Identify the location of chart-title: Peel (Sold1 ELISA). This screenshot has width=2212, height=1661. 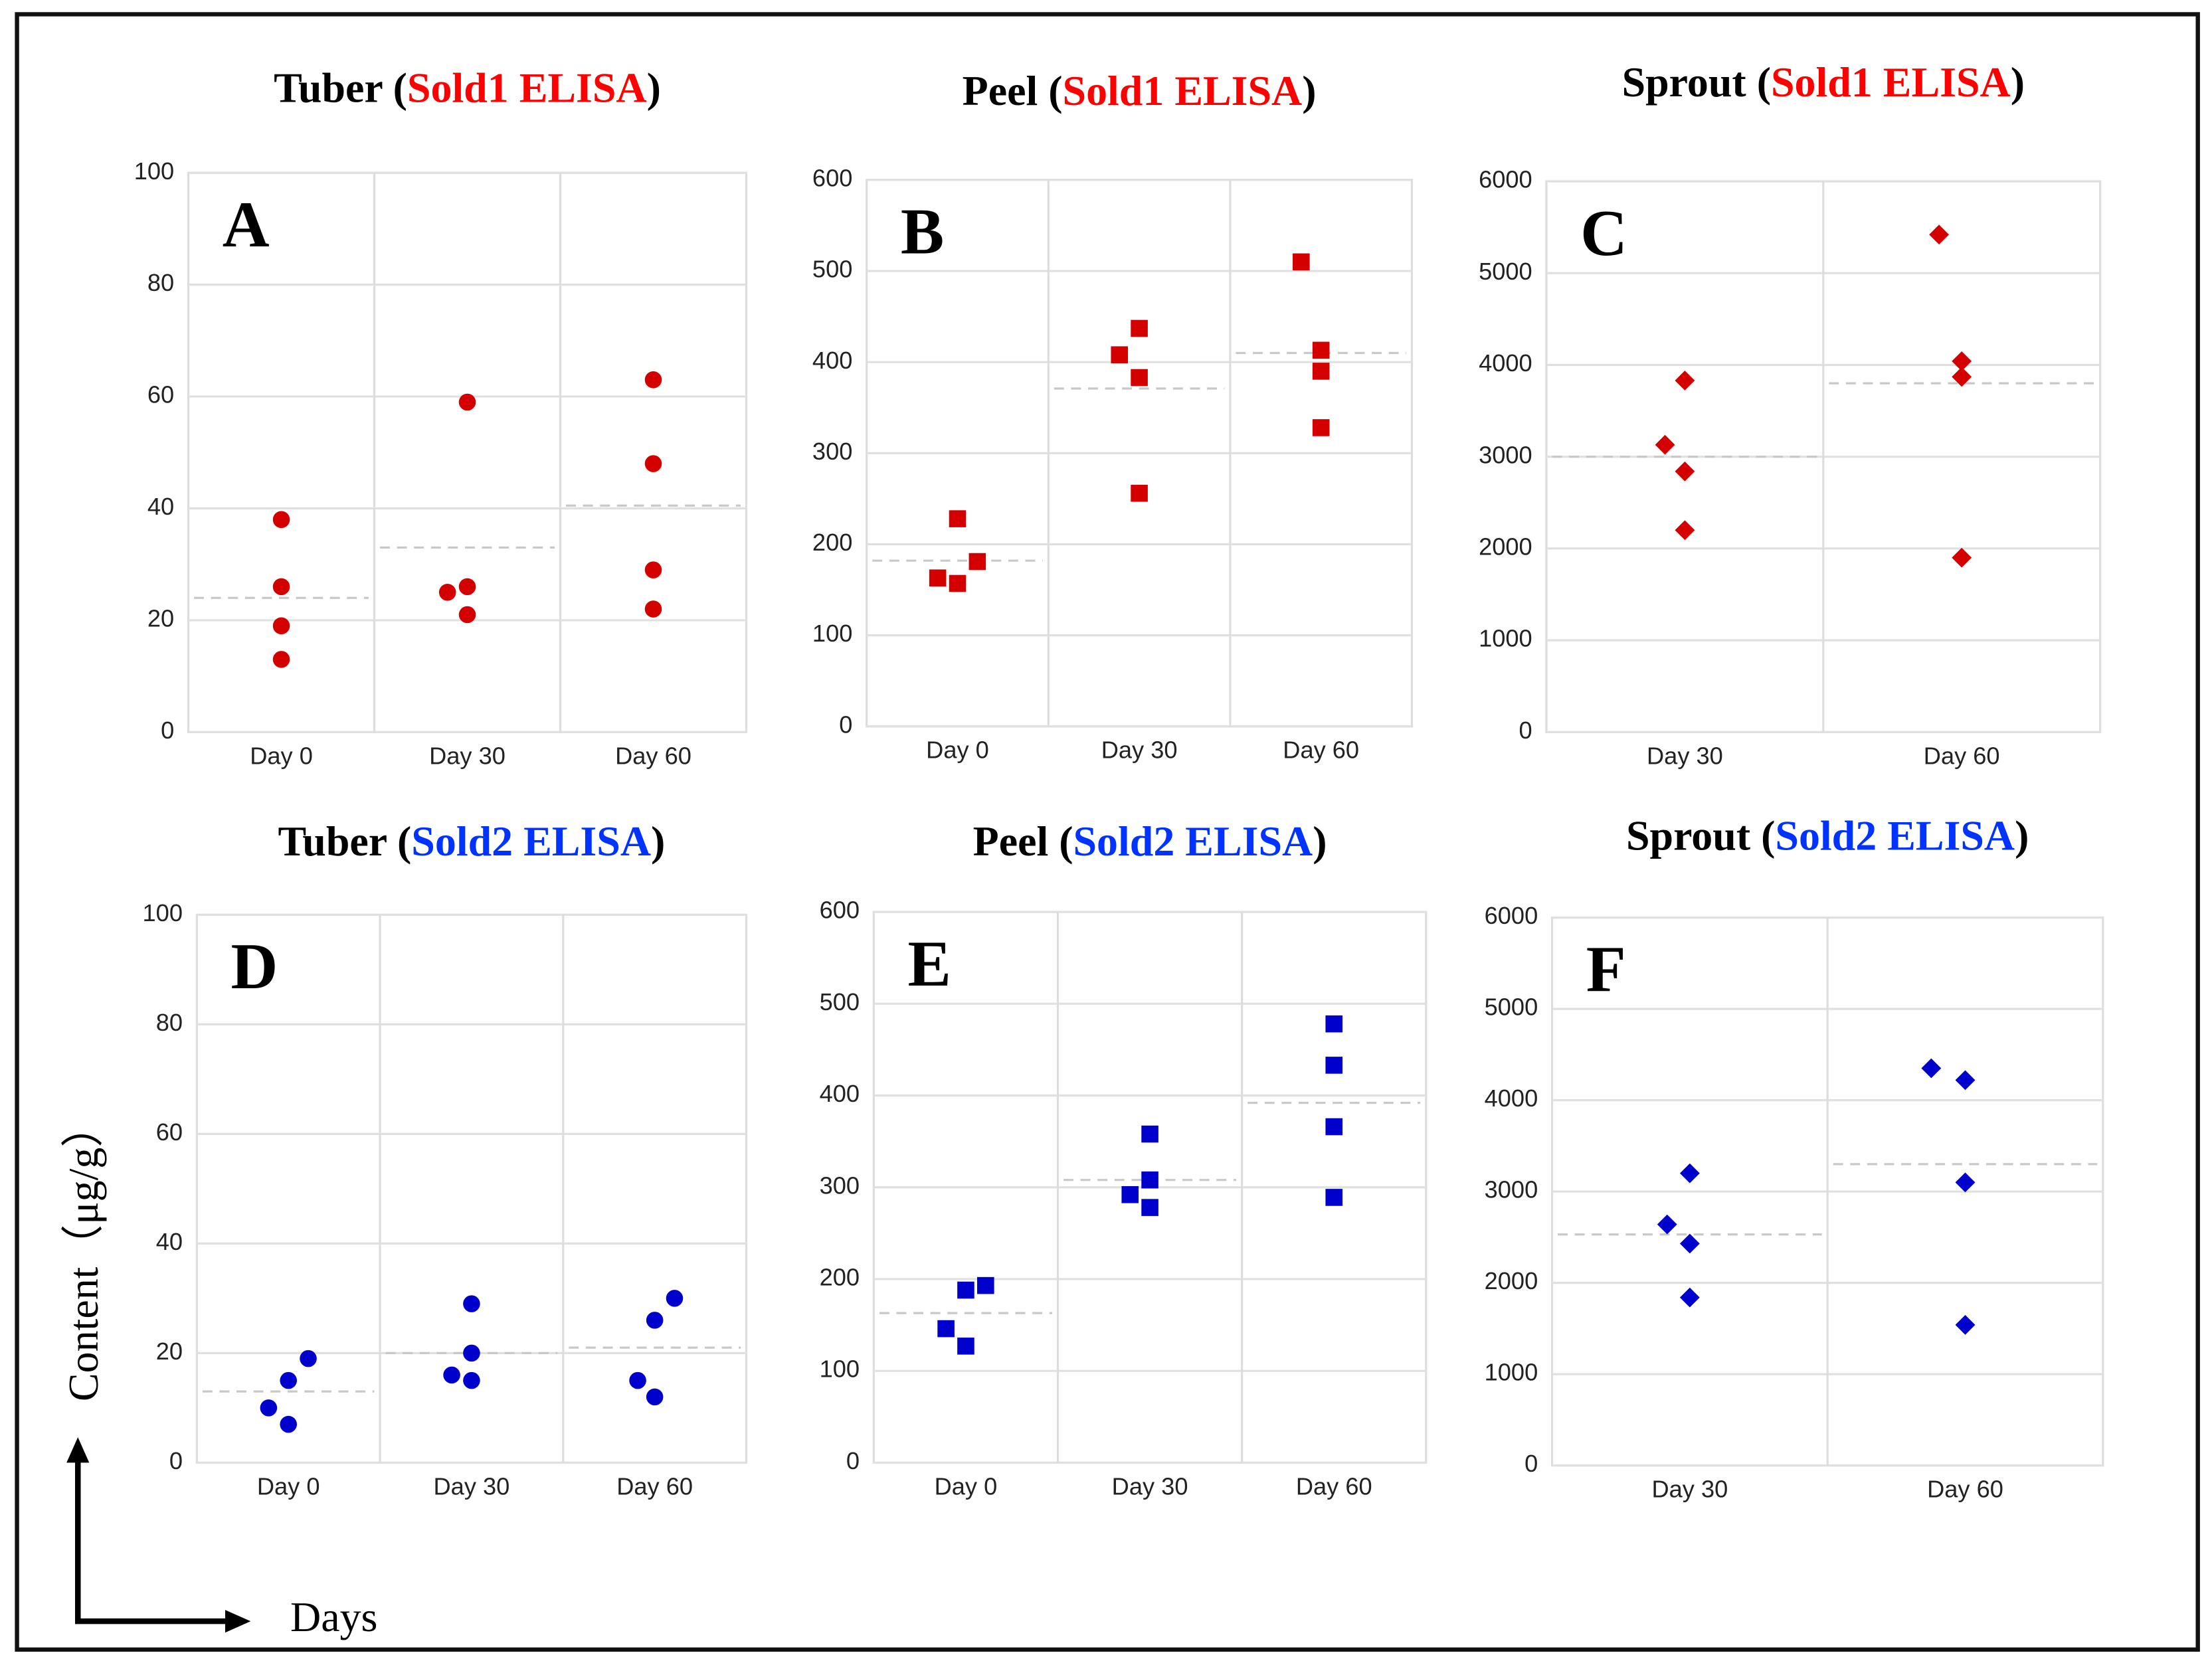
(1140, 90).